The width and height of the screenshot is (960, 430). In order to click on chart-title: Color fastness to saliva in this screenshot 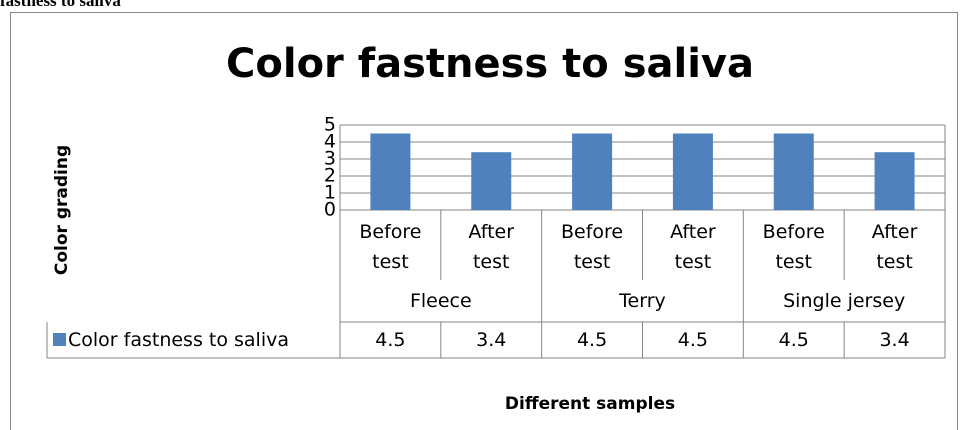, I will do `click(490, 64)`.